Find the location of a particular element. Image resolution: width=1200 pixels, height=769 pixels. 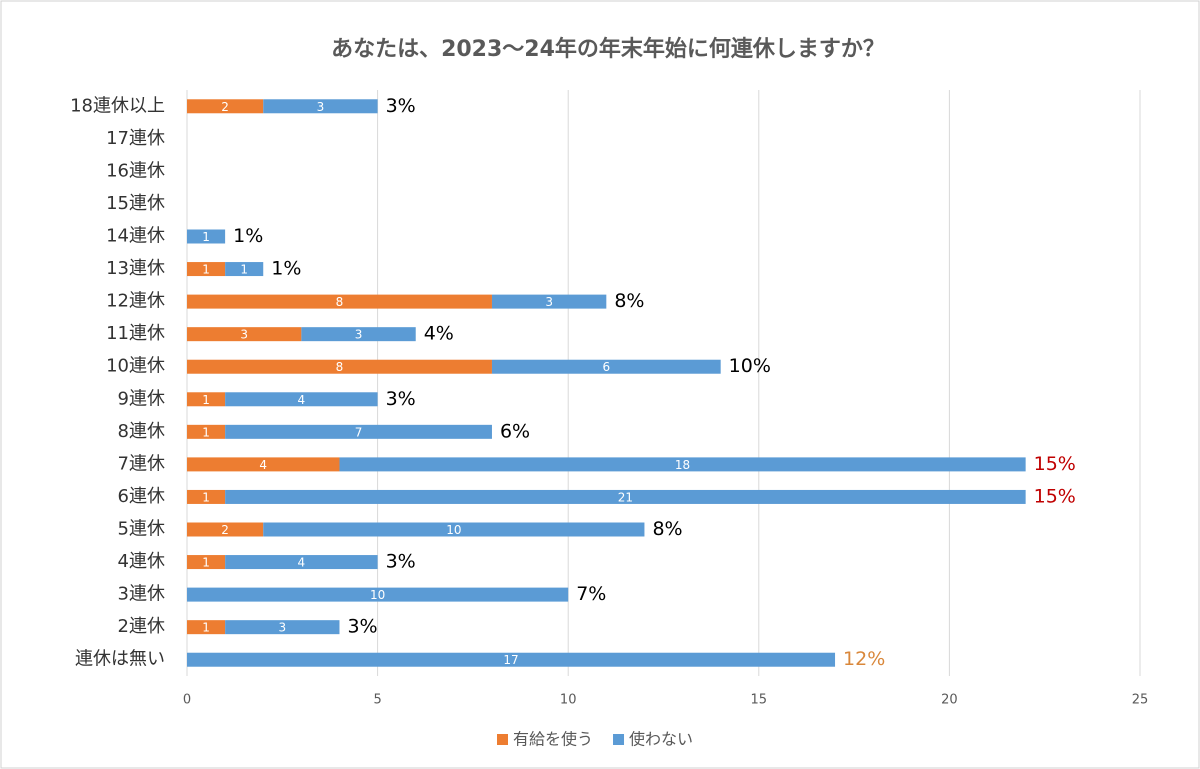

x-tick-label: 20 is located at coordinates (949, 700).